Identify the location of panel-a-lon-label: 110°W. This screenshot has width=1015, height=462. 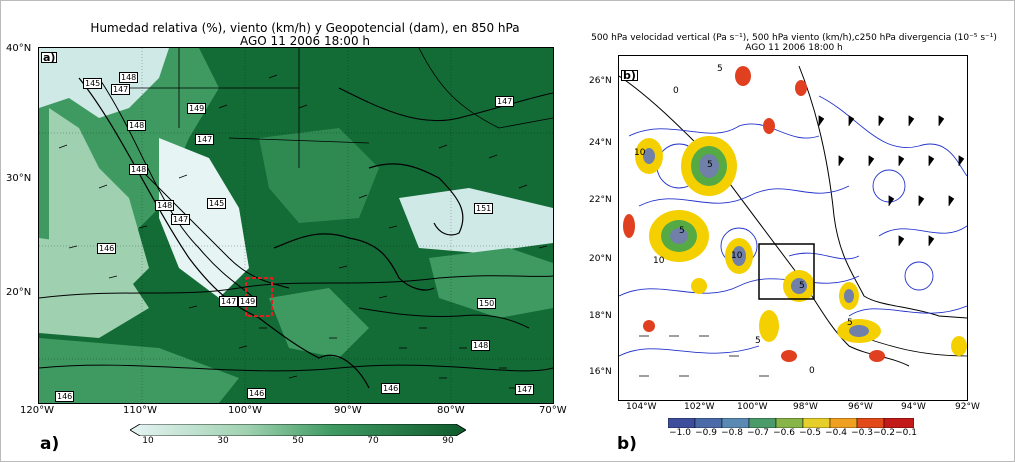
(140, 410).